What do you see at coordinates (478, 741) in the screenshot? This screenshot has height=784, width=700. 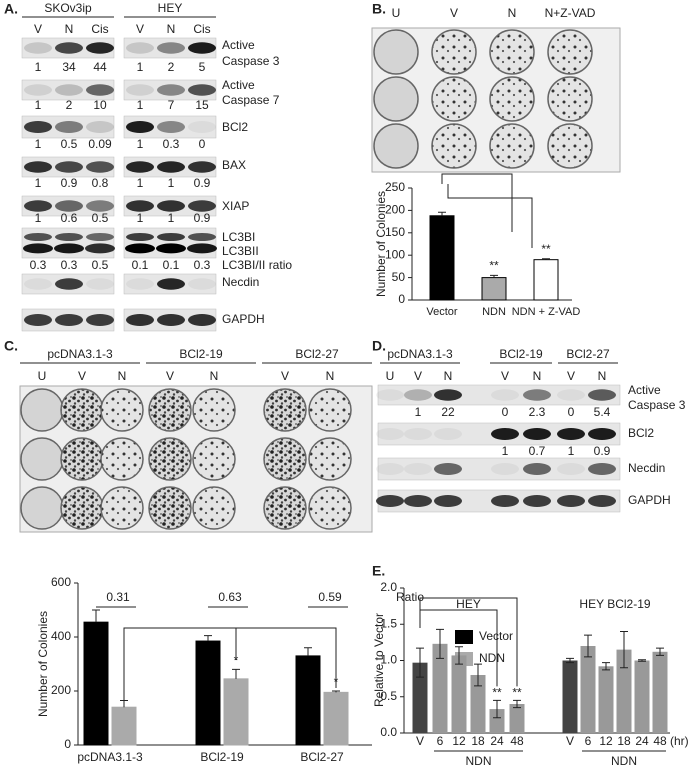 I see `x-tick-label: 18` at bounding box center [478, 741].